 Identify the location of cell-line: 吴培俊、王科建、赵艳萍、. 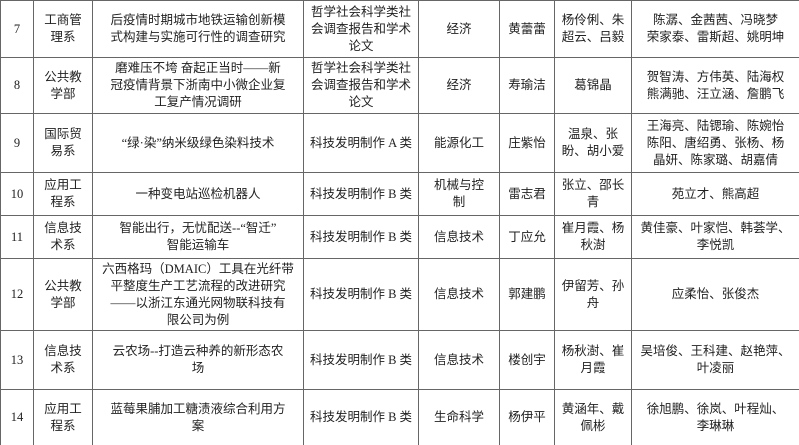
(715, 351).